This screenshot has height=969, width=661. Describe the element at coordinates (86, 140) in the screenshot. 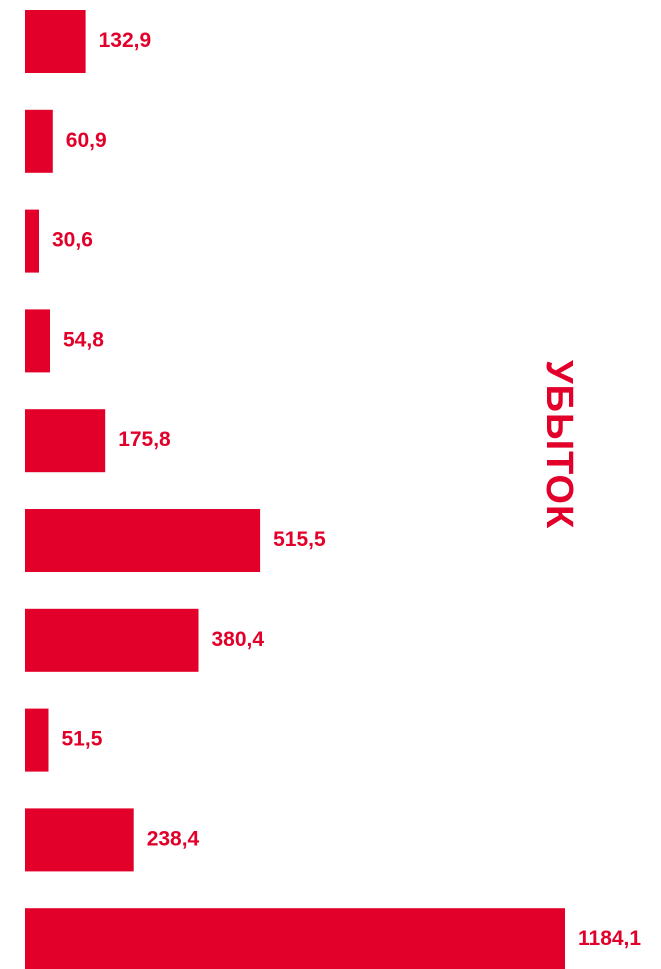

I see `bar-value-label-2: 60,9` at that location.